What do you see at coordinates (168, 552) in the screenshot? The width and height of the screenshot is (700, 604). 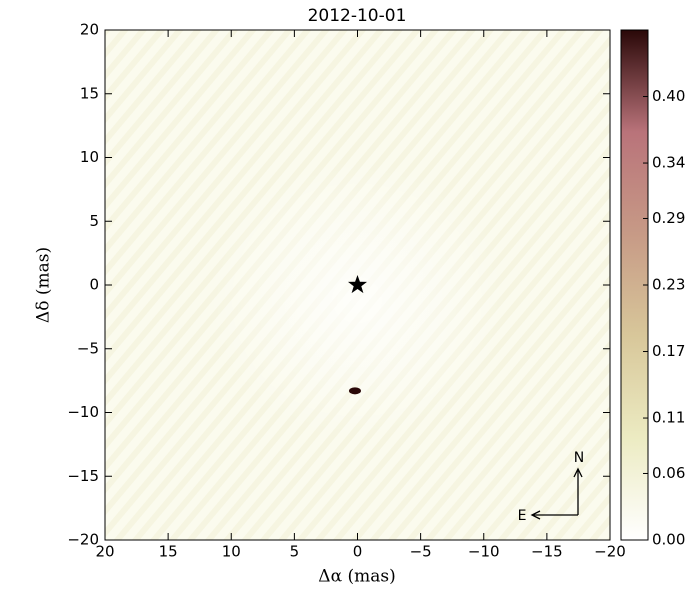 I see `x-tick-label: 15` at bounding box center [168, 552].